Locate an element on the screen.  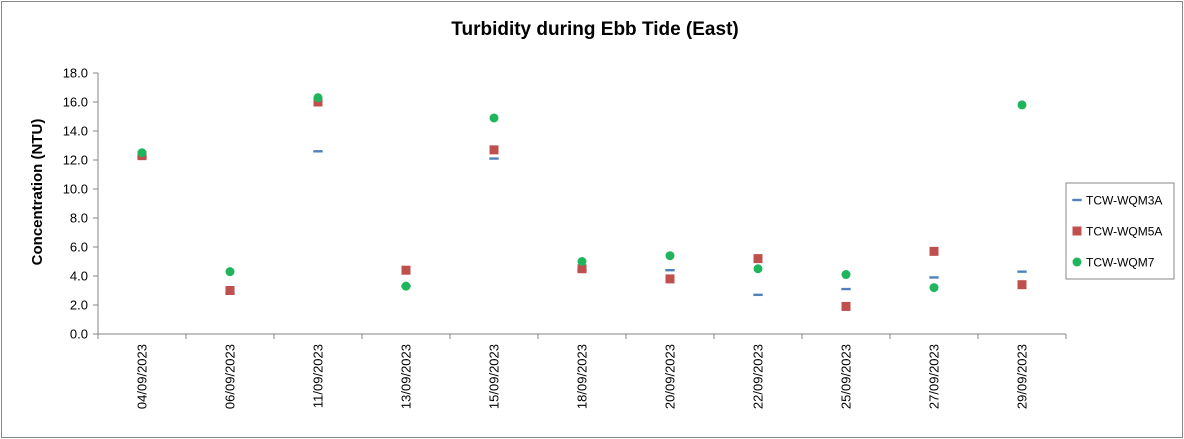
y-axis-label: Concentration (NTU) is located at coordinates (37, 192).